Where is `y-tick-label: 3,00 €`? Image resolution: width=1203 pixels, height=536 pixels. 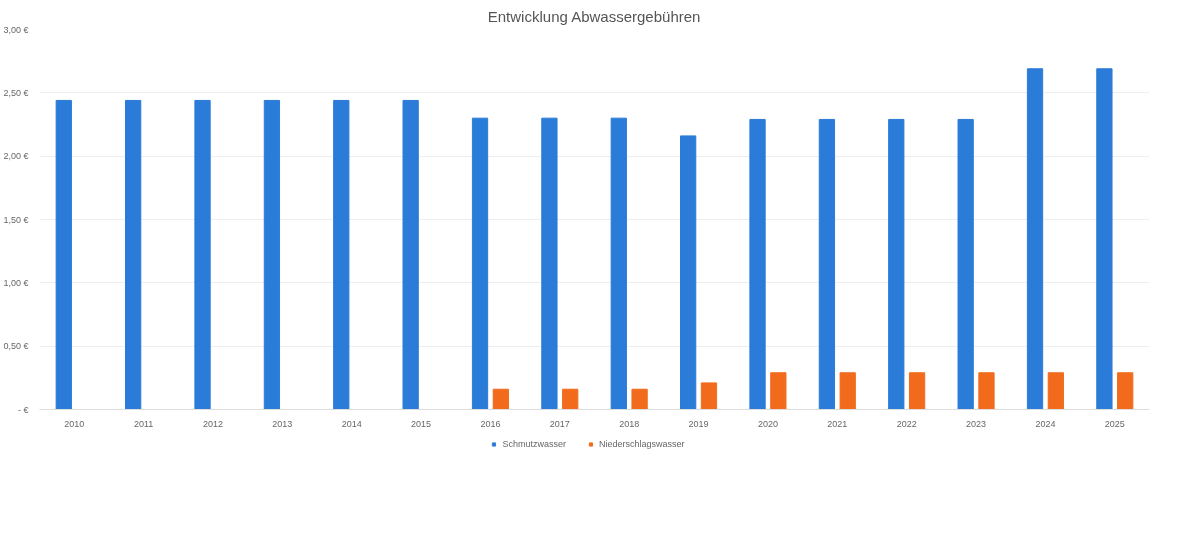 y-tick-label: 3,00 € is located at coordinates (16, 29).